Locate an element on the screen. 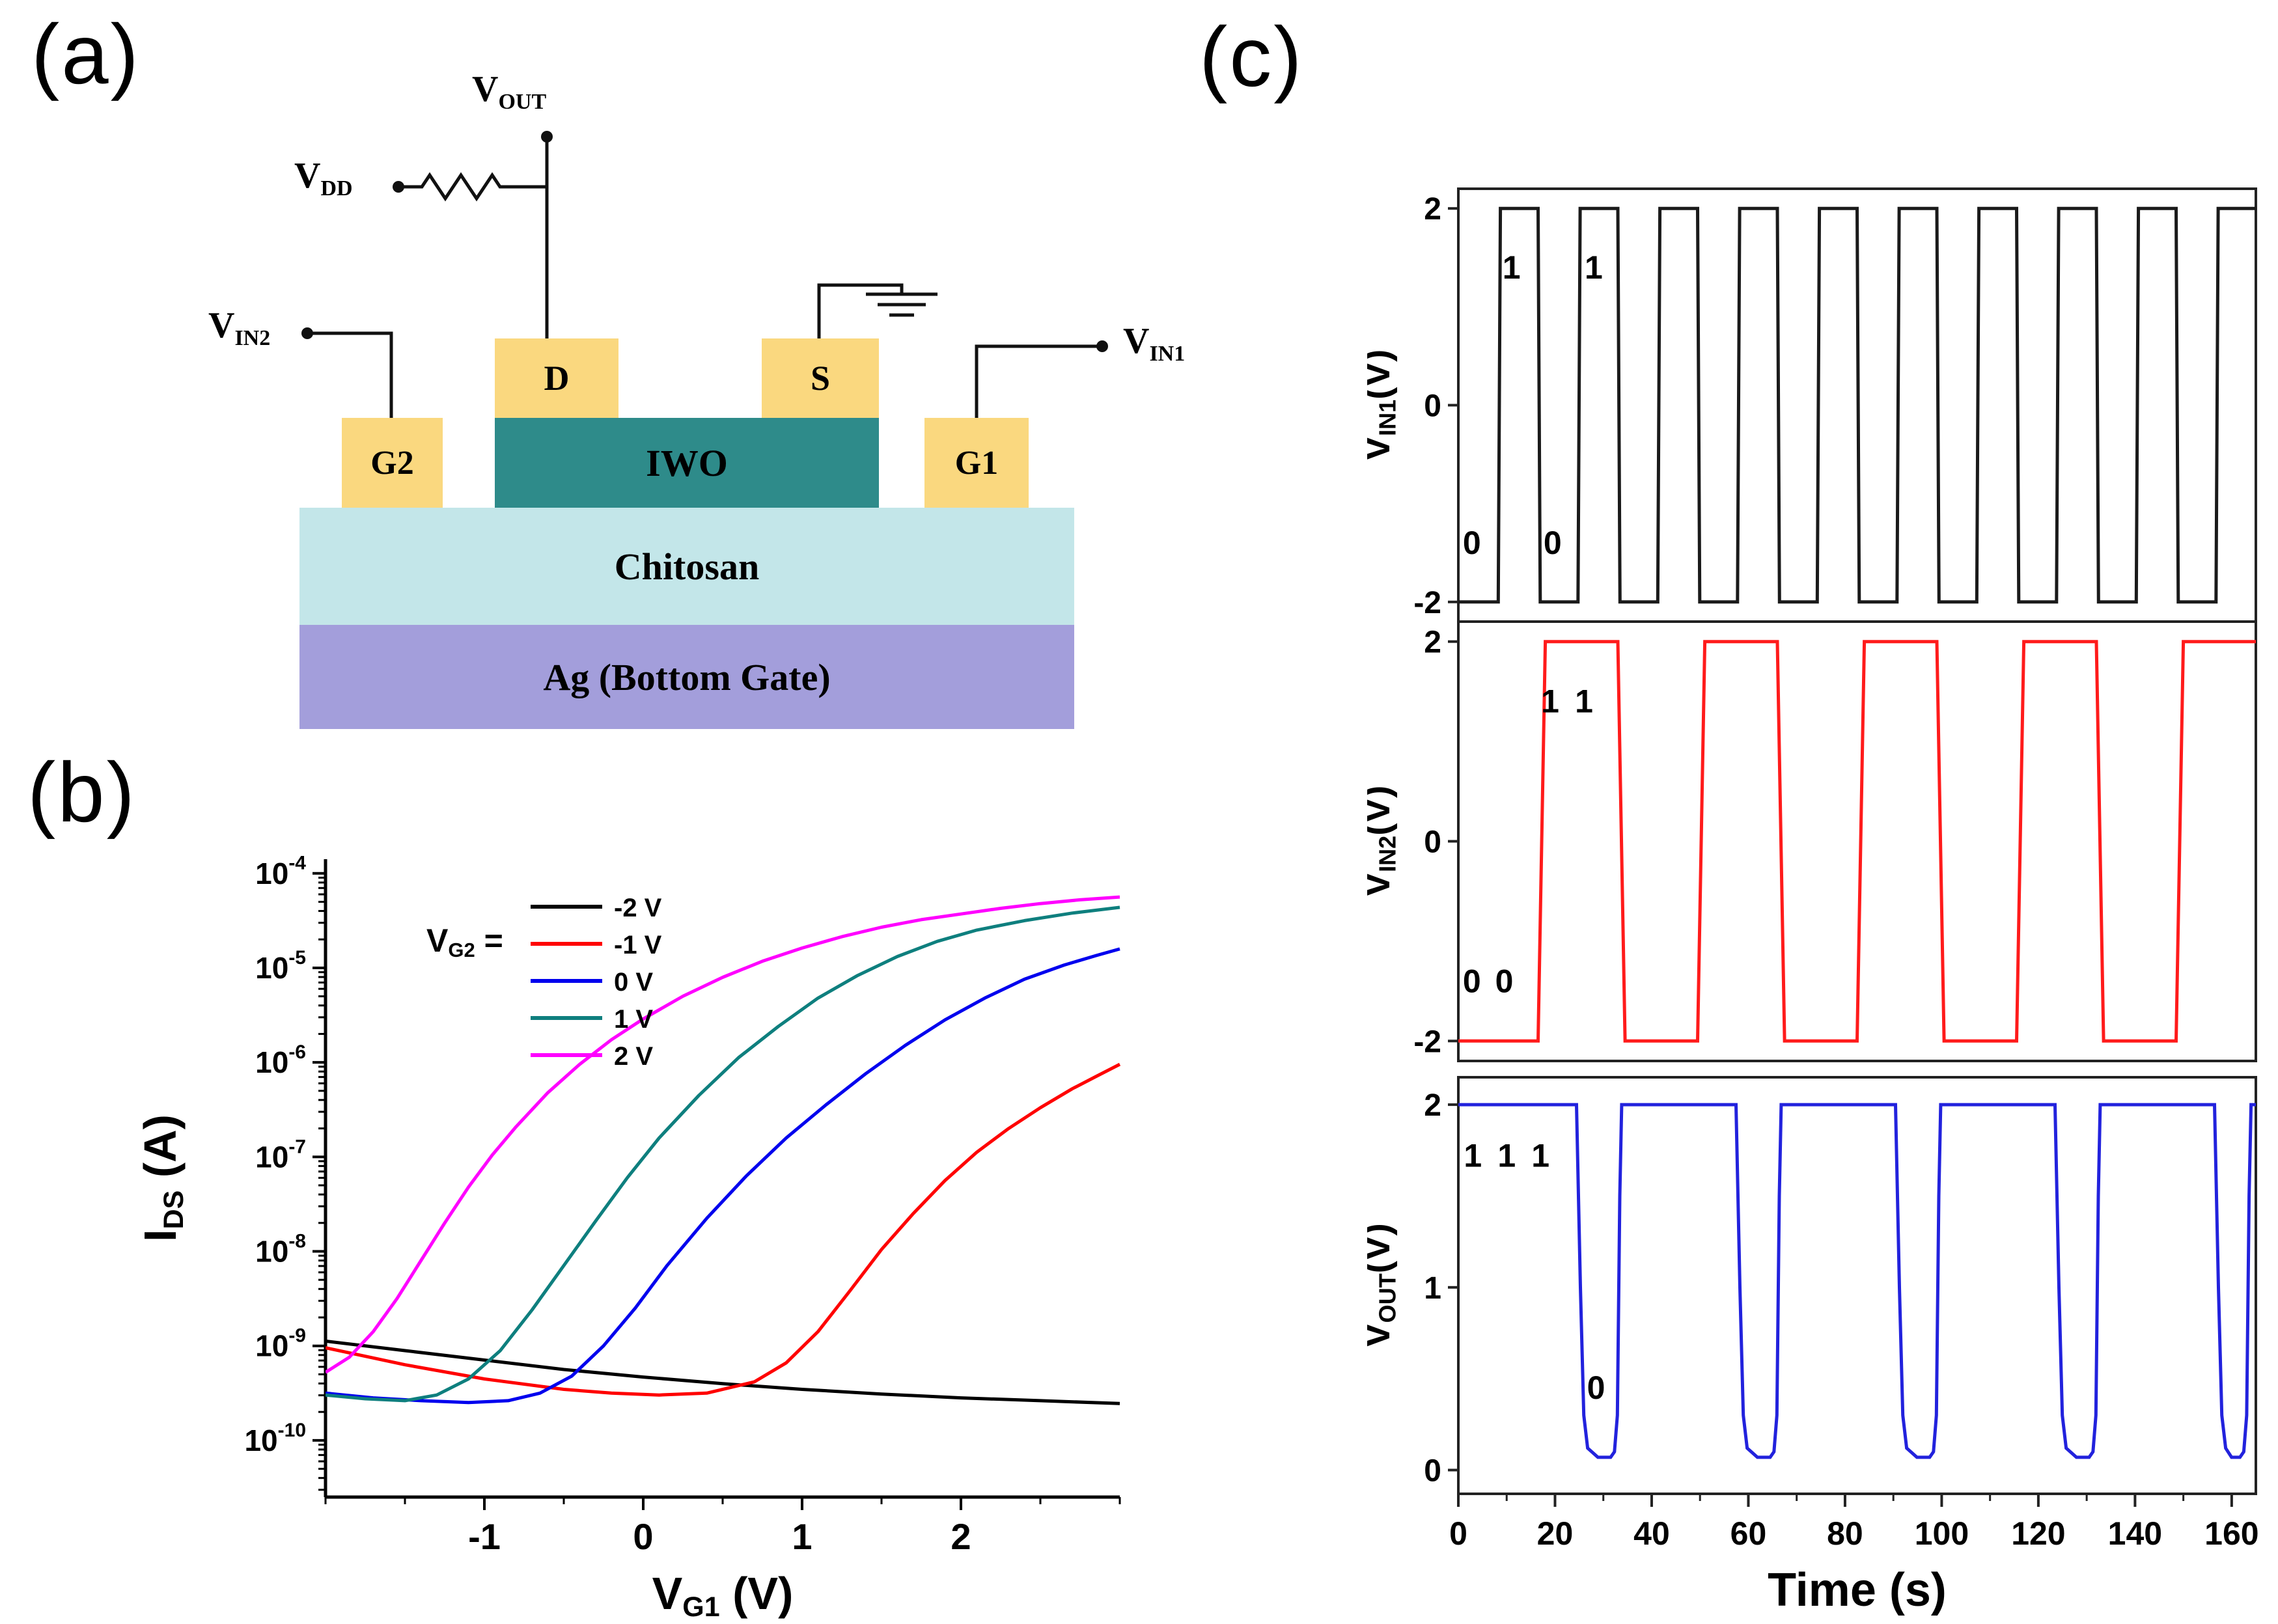  y-tick-label: 1 is located at coordinates (1433, 1288).